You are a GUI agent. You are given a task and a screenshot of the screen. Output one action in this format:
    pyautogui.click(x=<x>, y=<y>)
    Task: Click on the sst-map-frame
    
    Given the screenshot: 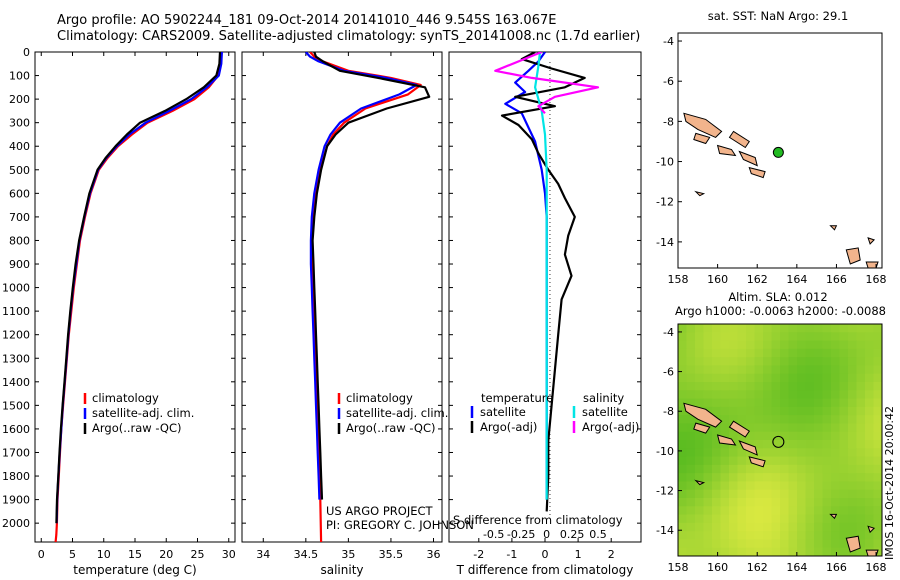 What is the action you would take?
    pyautogui.click(x=780, y=150)
    